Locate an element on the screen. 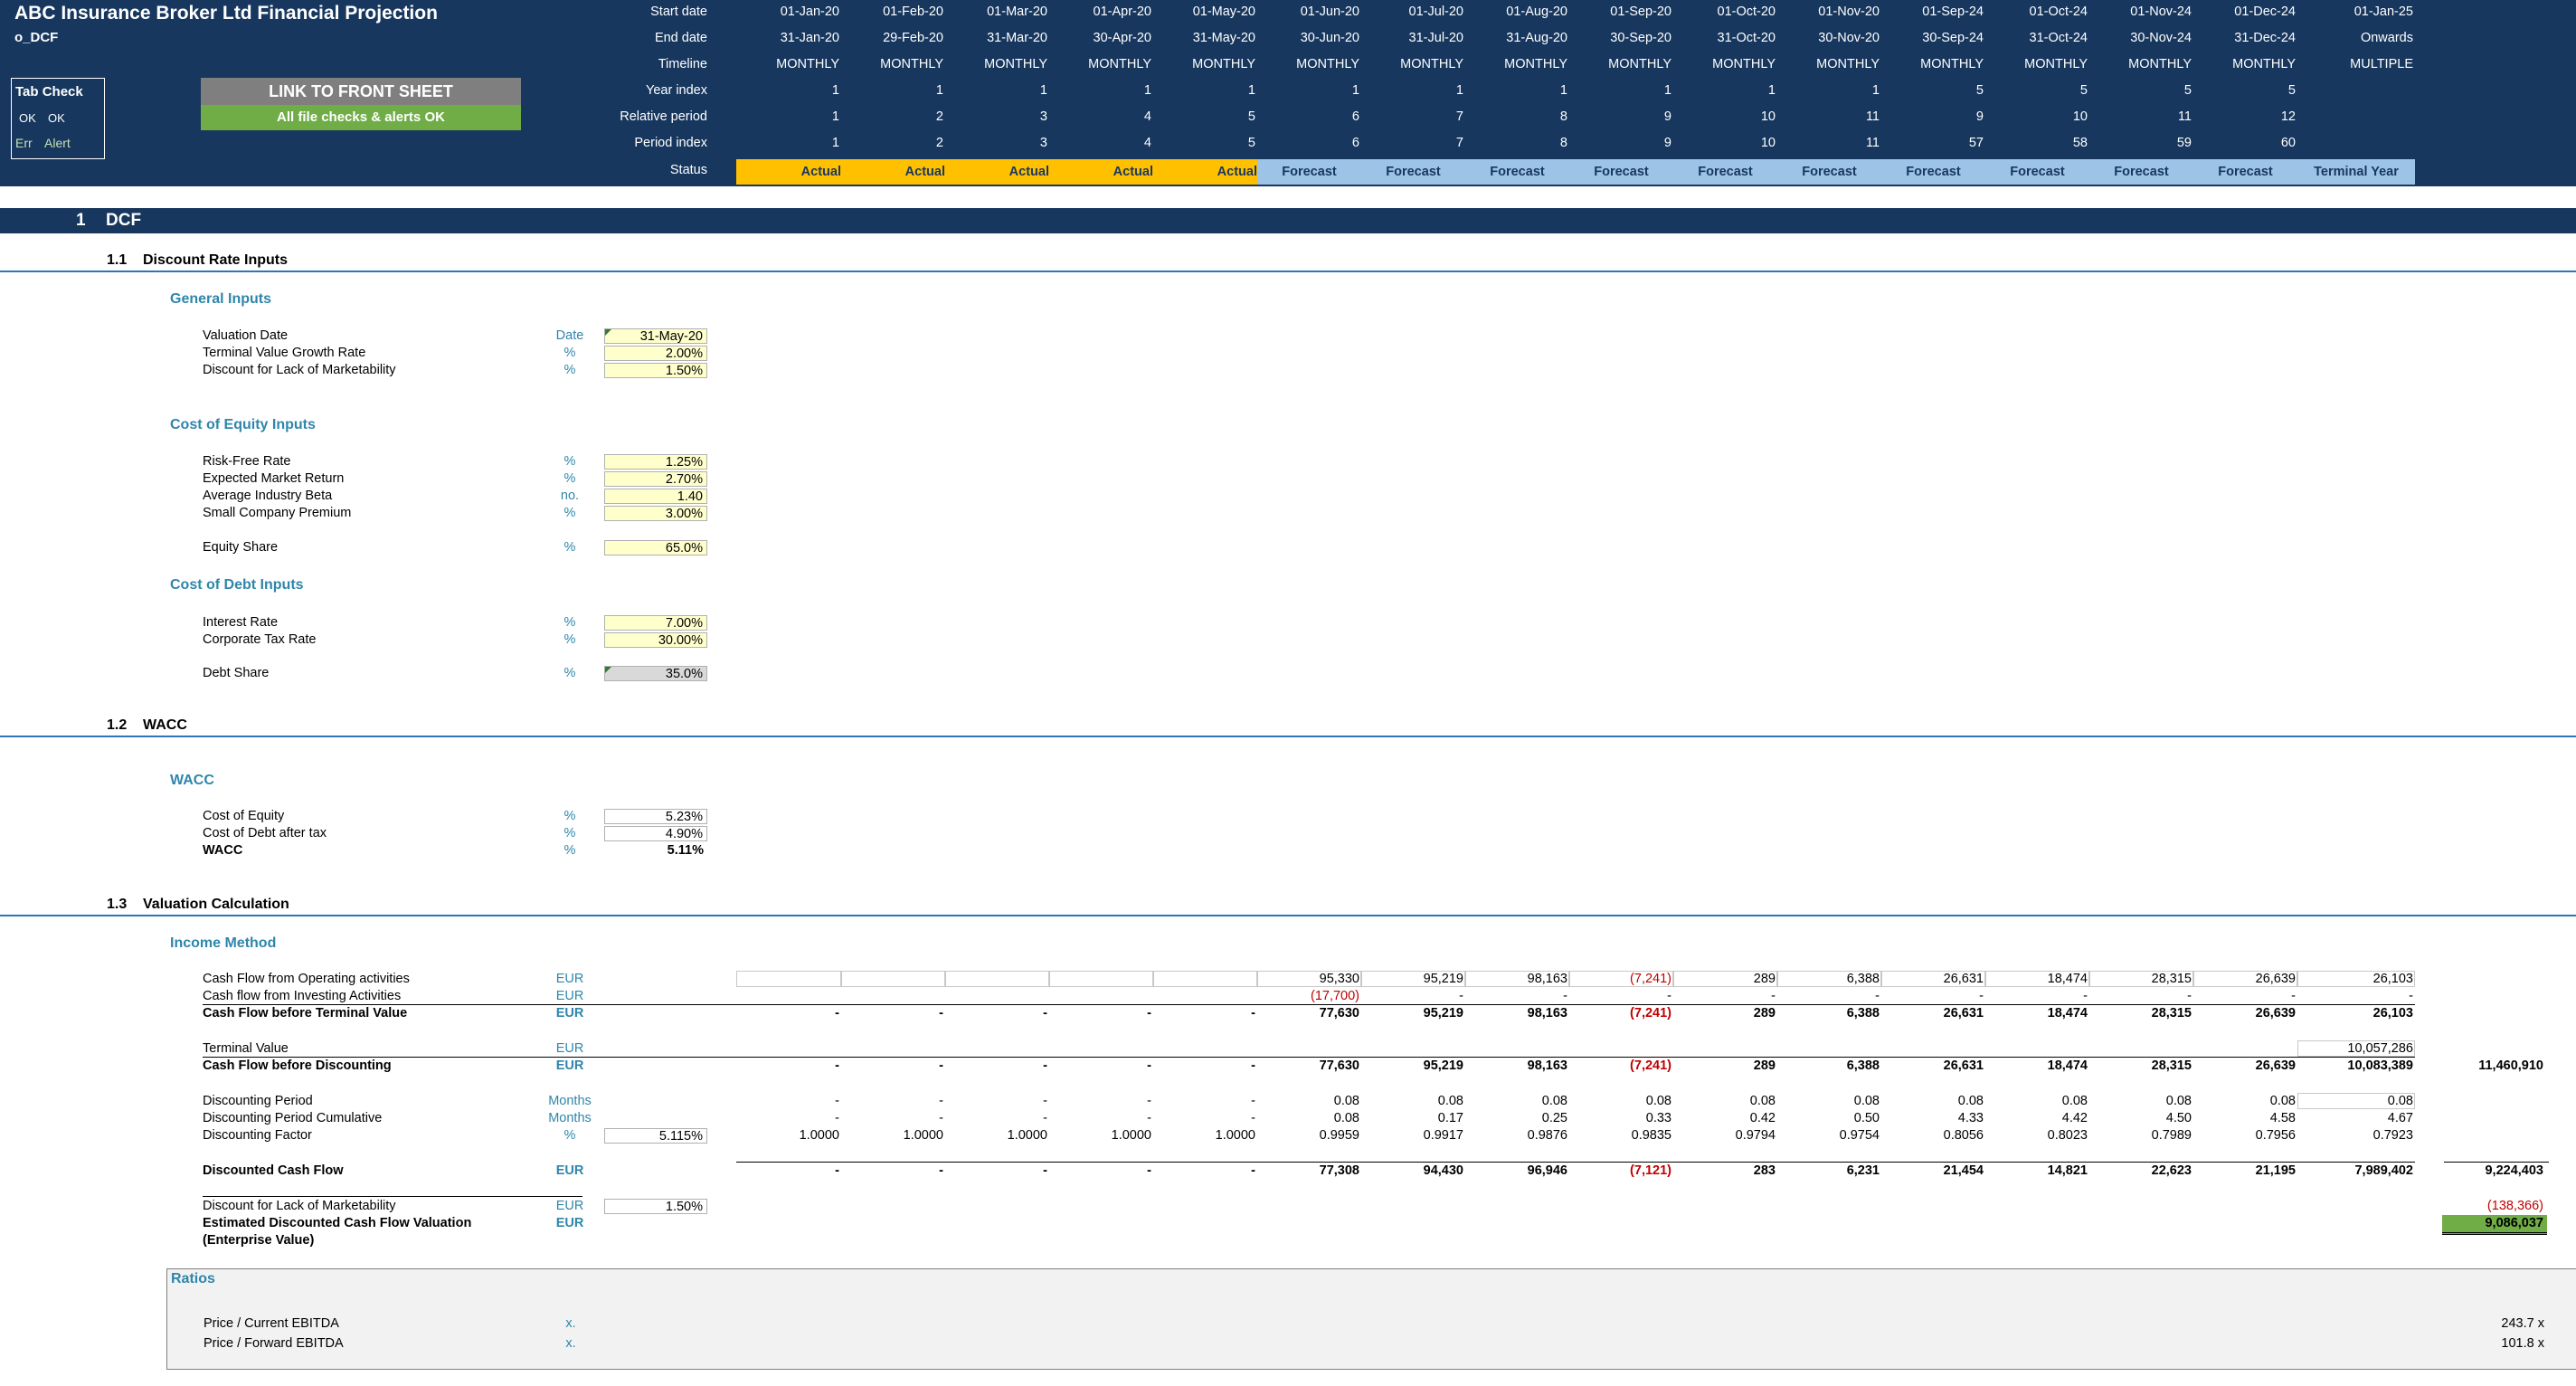 The height and width of the screenshot is (1386, 2576). value-cell: 4.50 is located at coordinates (2179, 1118).